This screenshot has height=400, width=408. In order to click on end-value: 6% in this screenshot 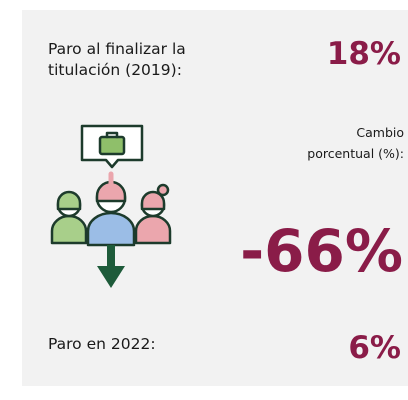, I will do `click(374, 348)`.